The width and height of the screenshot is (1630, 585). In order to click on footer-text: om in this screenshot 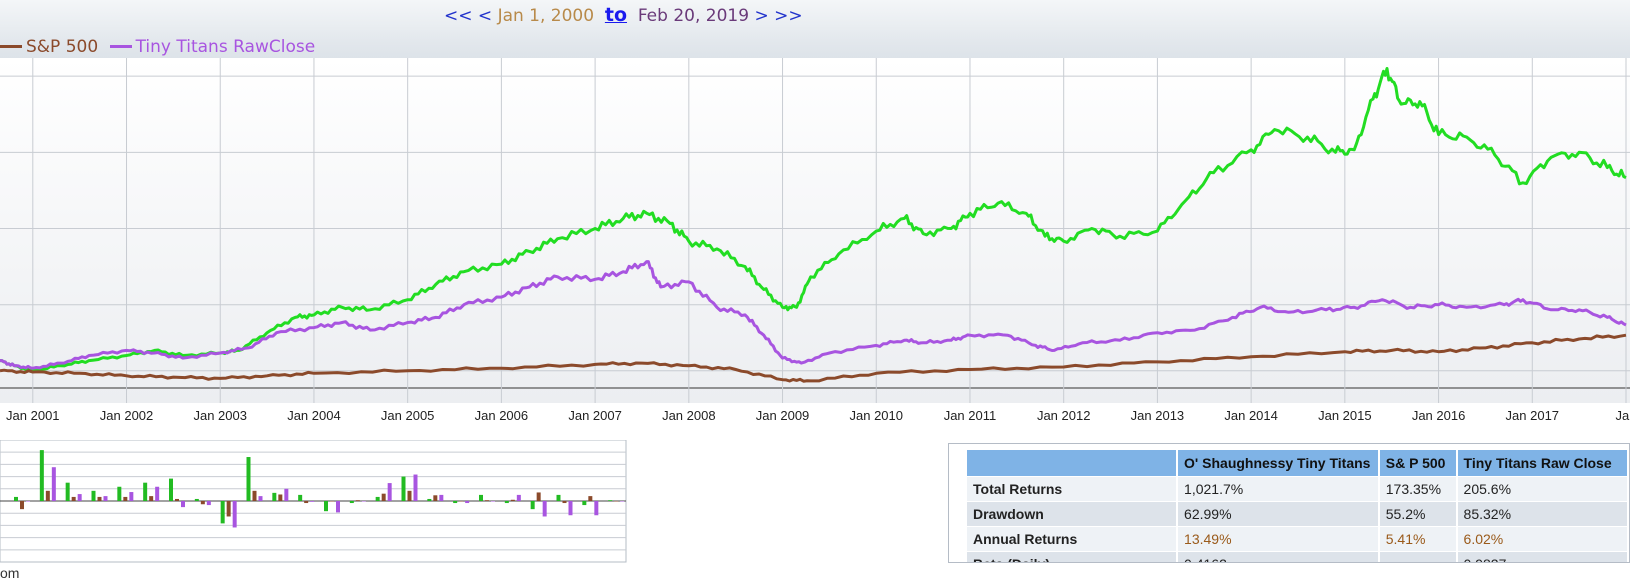, I will do `click(10, 573)`.